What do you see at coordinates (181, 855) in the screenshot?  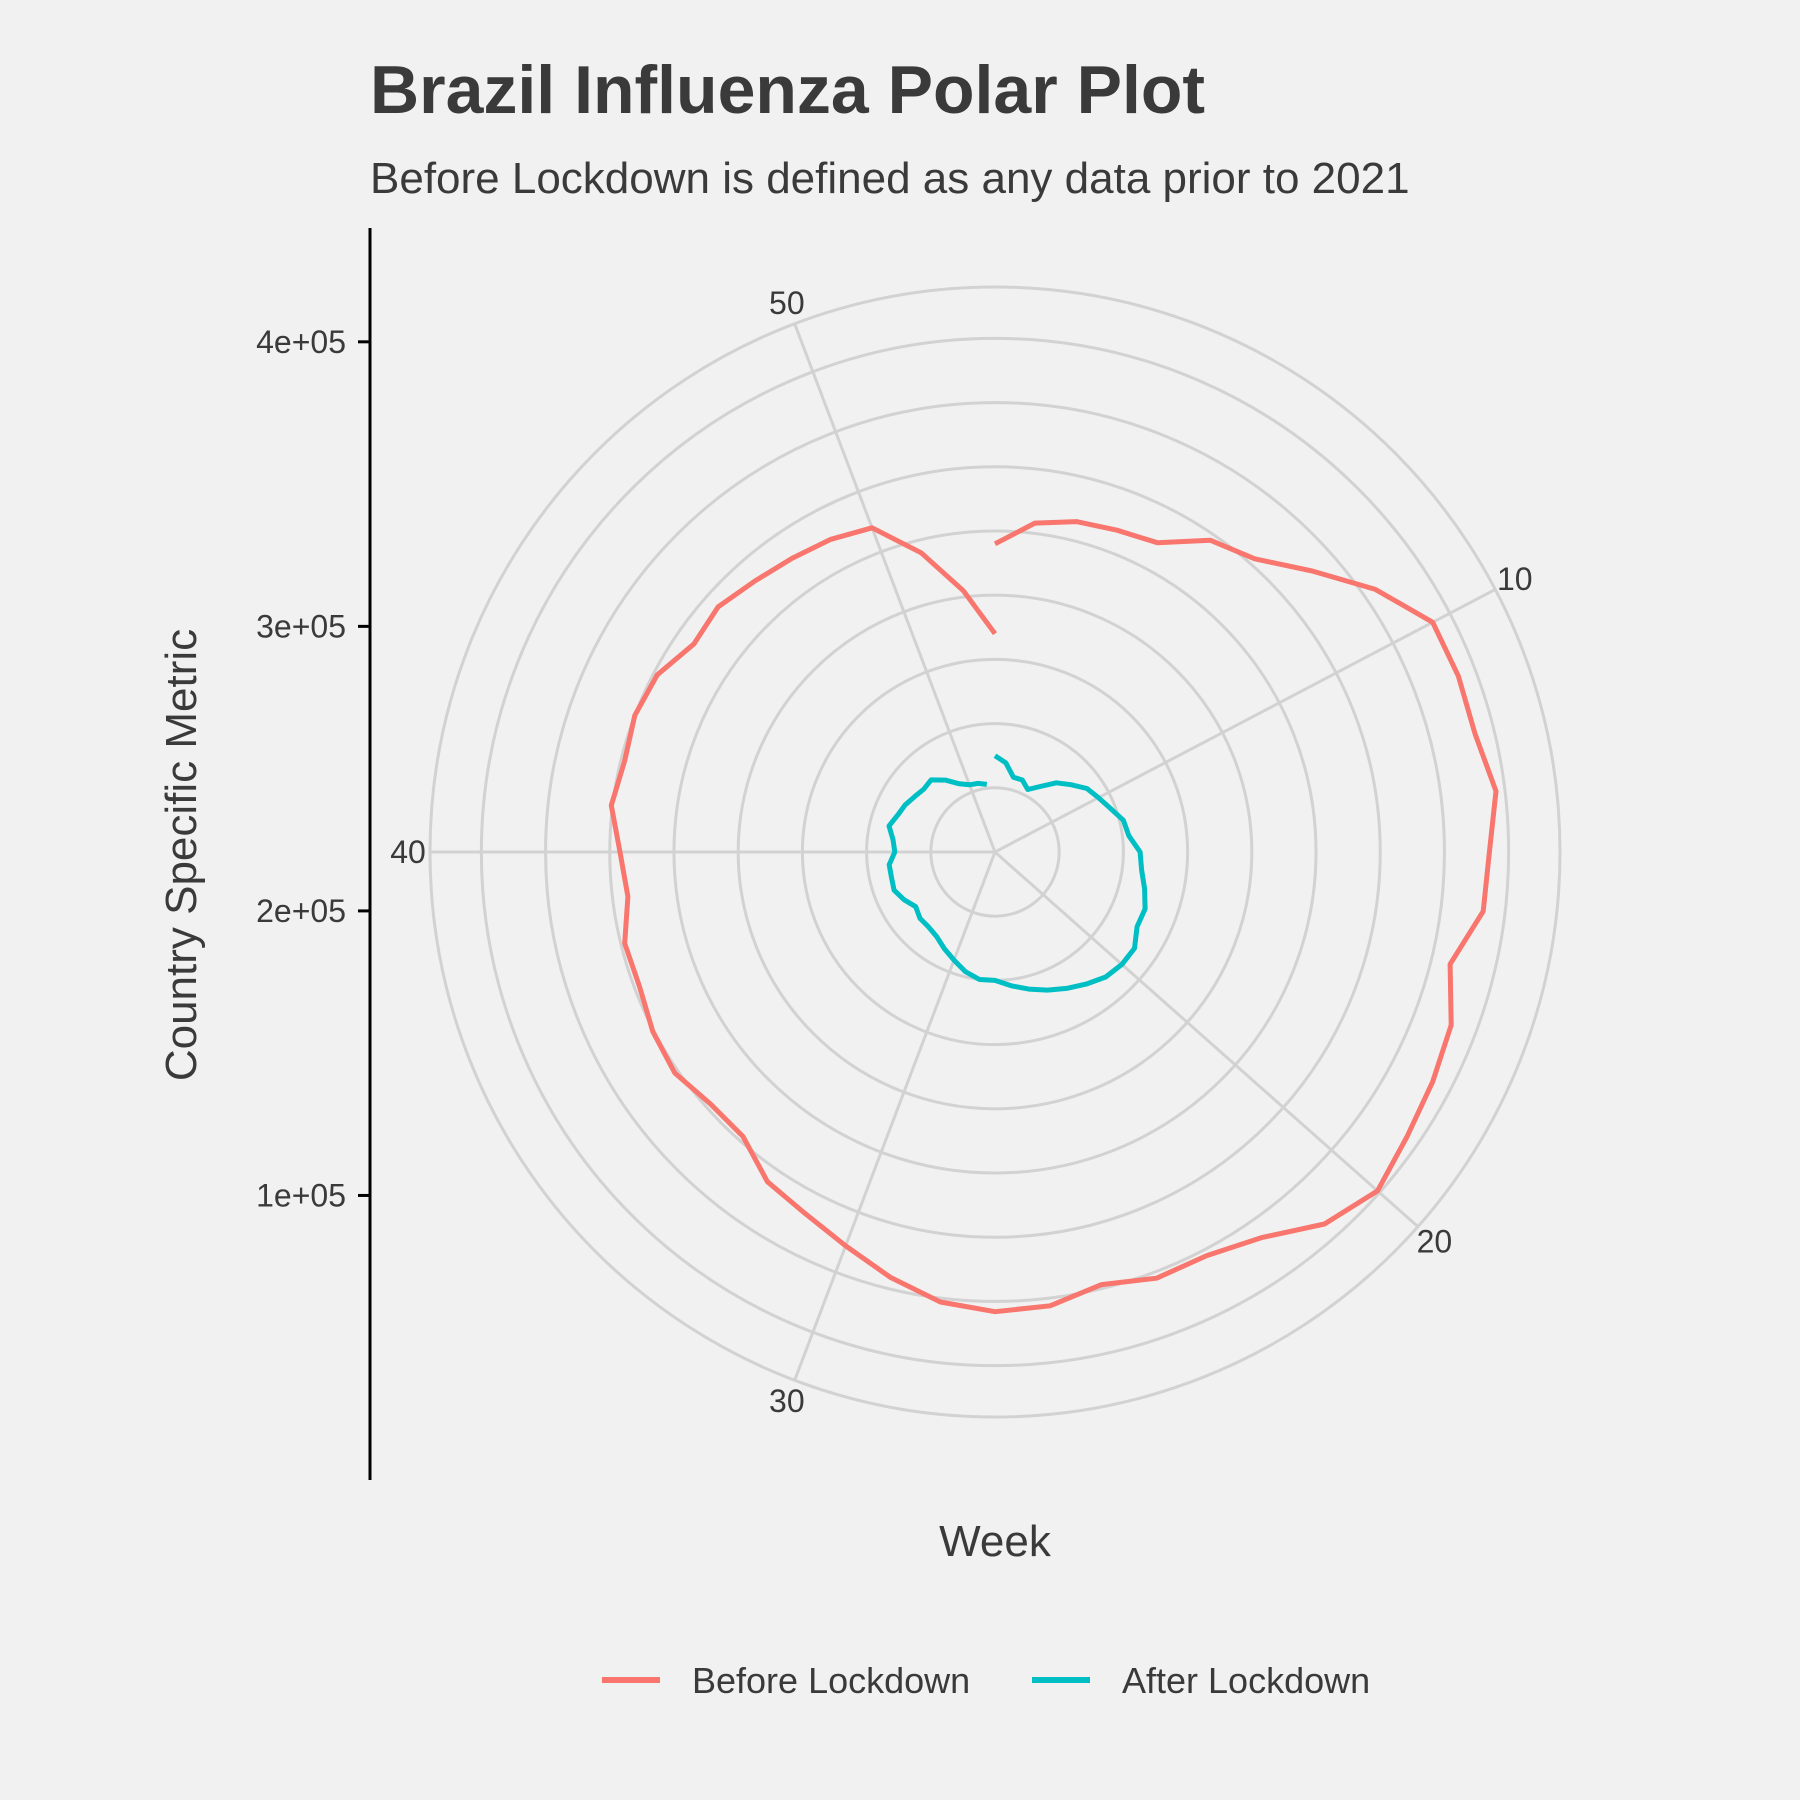 I see `y-axis-title: Country Specific Metric` at bounding box center [181, 855].